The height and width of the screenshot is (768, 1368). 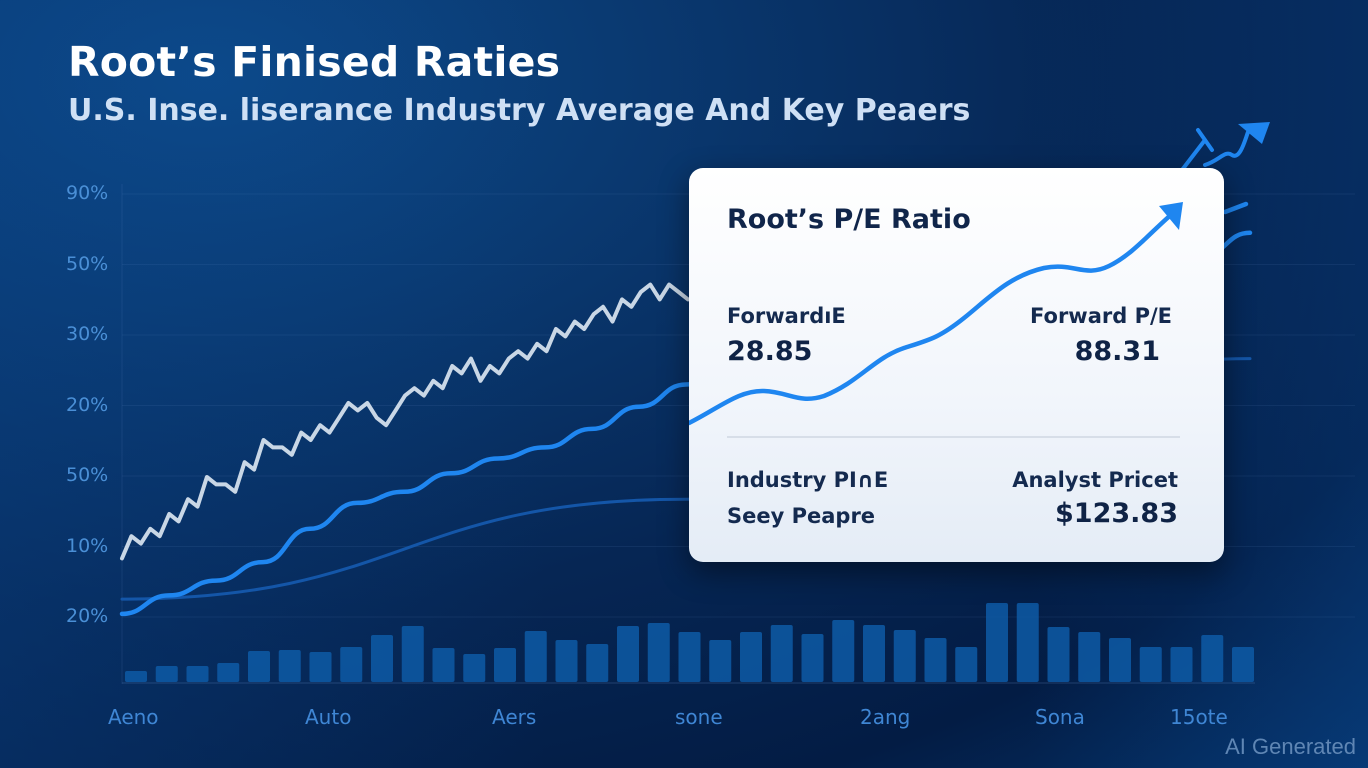 I want to click on forward-pe-value-2: 88.31, so click(x=1117, y=351).